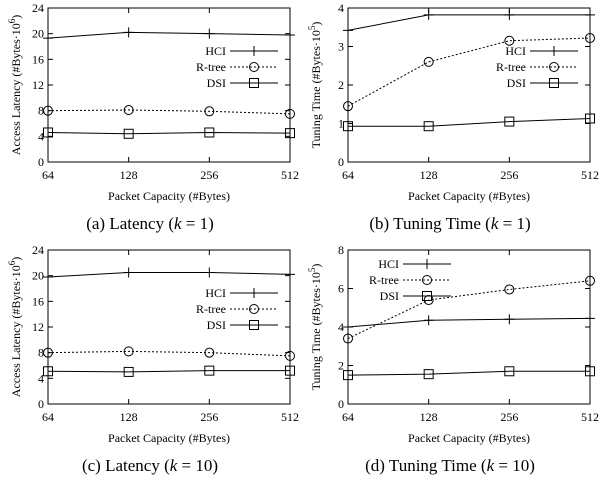 The width and height of the screenshot is (600, 485). What do you see at coordinates (341, 366) in the screenshot?
I see `y-tick-label: 2` at bounding box center [341, 366].